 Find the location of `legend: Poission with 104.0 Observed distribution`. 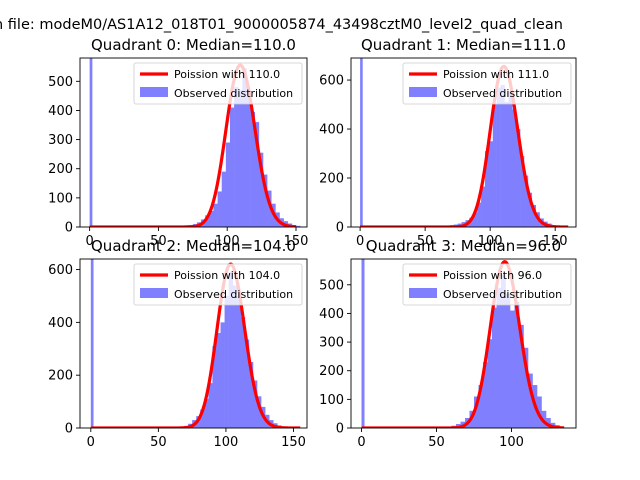

legend: Poission with 104.0 Observed distribution is located at coordinates (218, 284).